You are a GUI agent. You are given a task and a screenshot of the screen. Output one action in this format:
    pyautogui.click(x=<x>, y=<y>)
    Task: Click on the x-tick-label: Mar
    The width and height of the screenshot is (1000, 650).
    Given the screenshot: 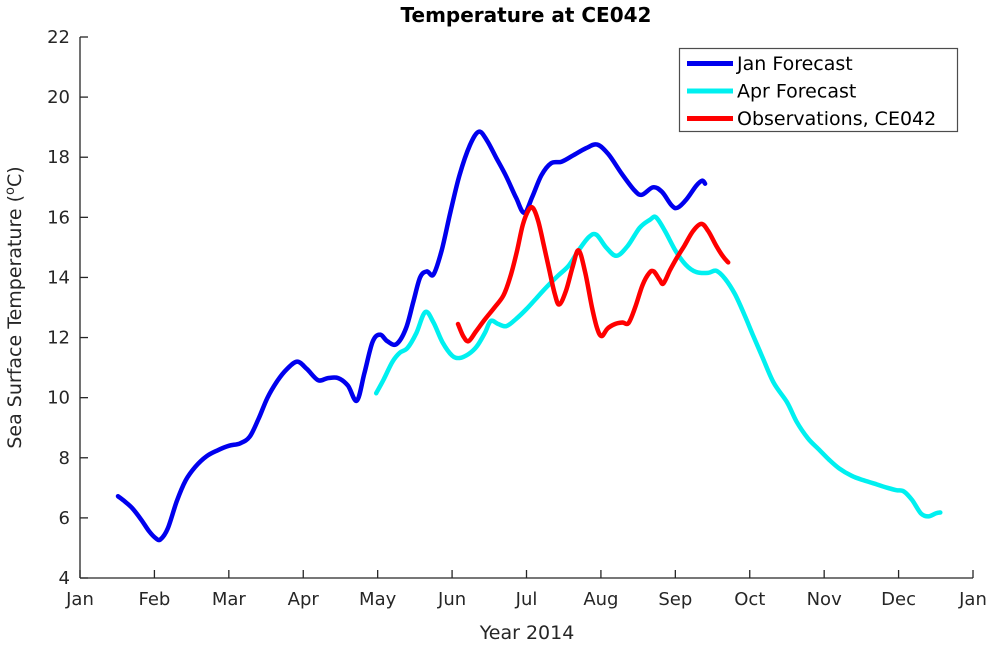 What is the action you would take?
    pyautogui.click(x=229, y=599)
    